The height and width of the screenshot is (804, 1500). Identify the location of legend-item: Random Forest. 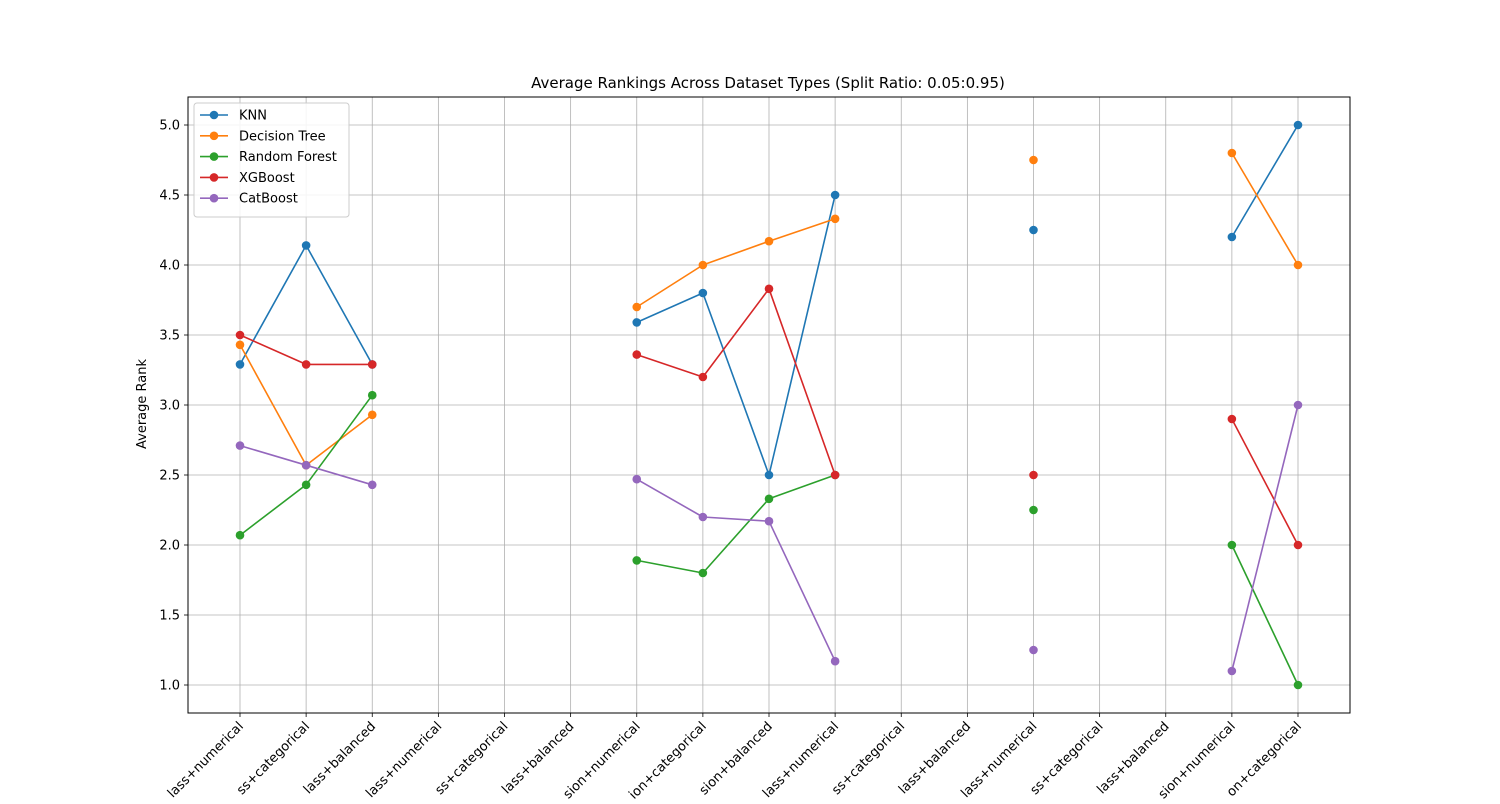
(268, 157).